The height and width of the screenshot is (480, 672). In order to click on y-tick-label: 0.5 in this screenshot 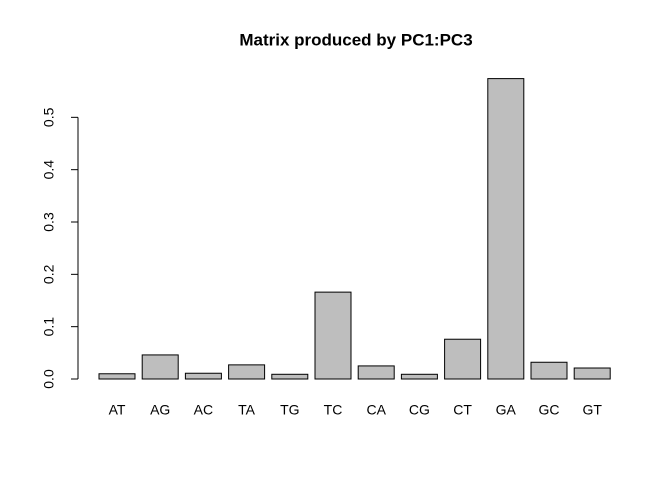, I will do `click(49, 117)`.